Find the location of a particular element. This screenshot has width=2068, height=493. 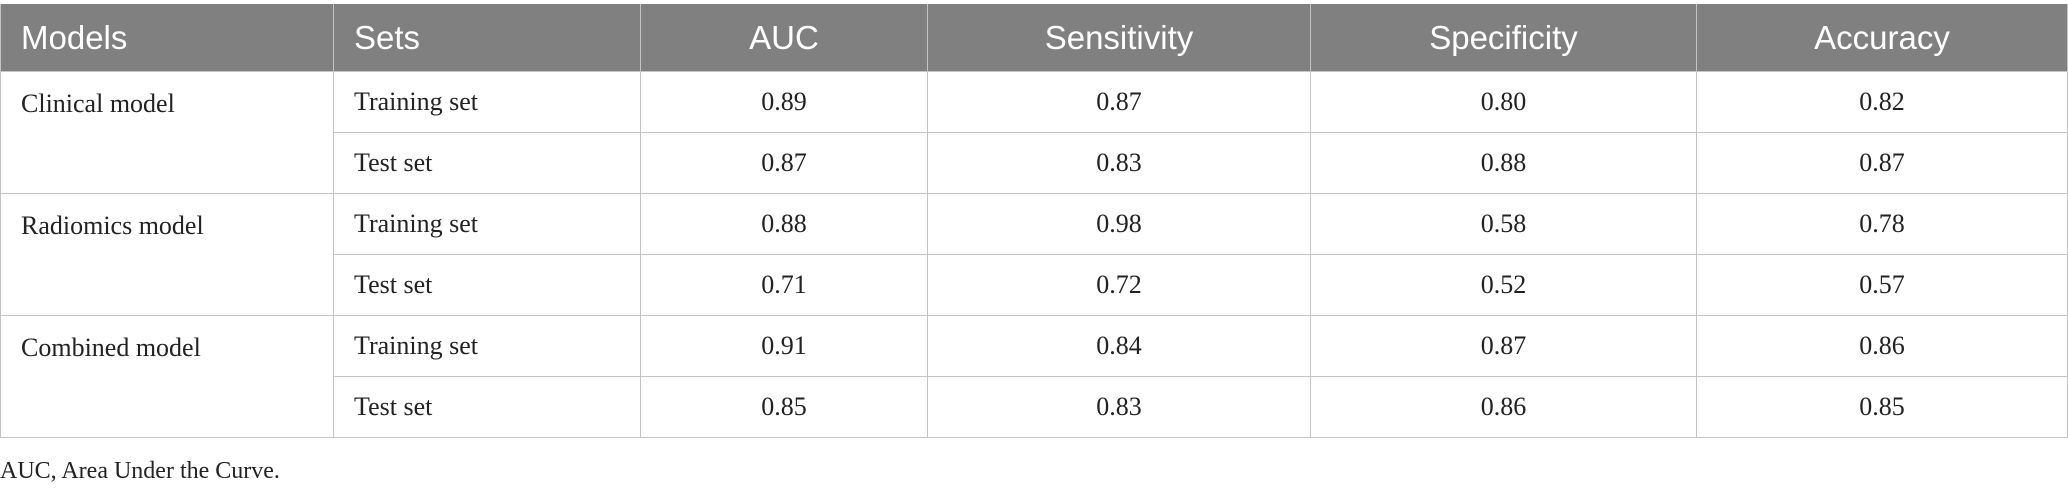

header-sets: Sets is located at coordinates (487, 38).